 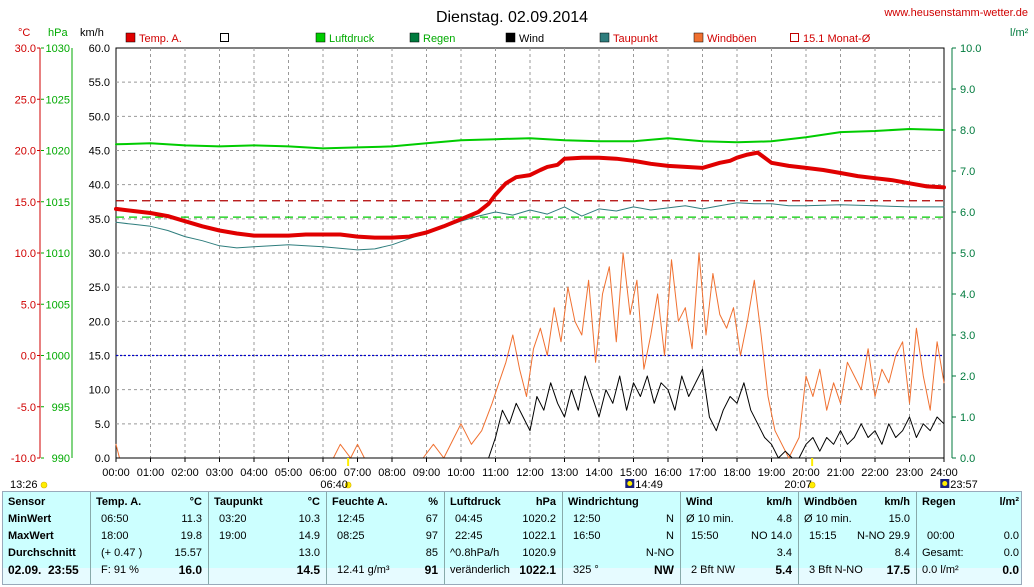 I want to click on x-tick-label: 13:00, so click(x=565, y=473).